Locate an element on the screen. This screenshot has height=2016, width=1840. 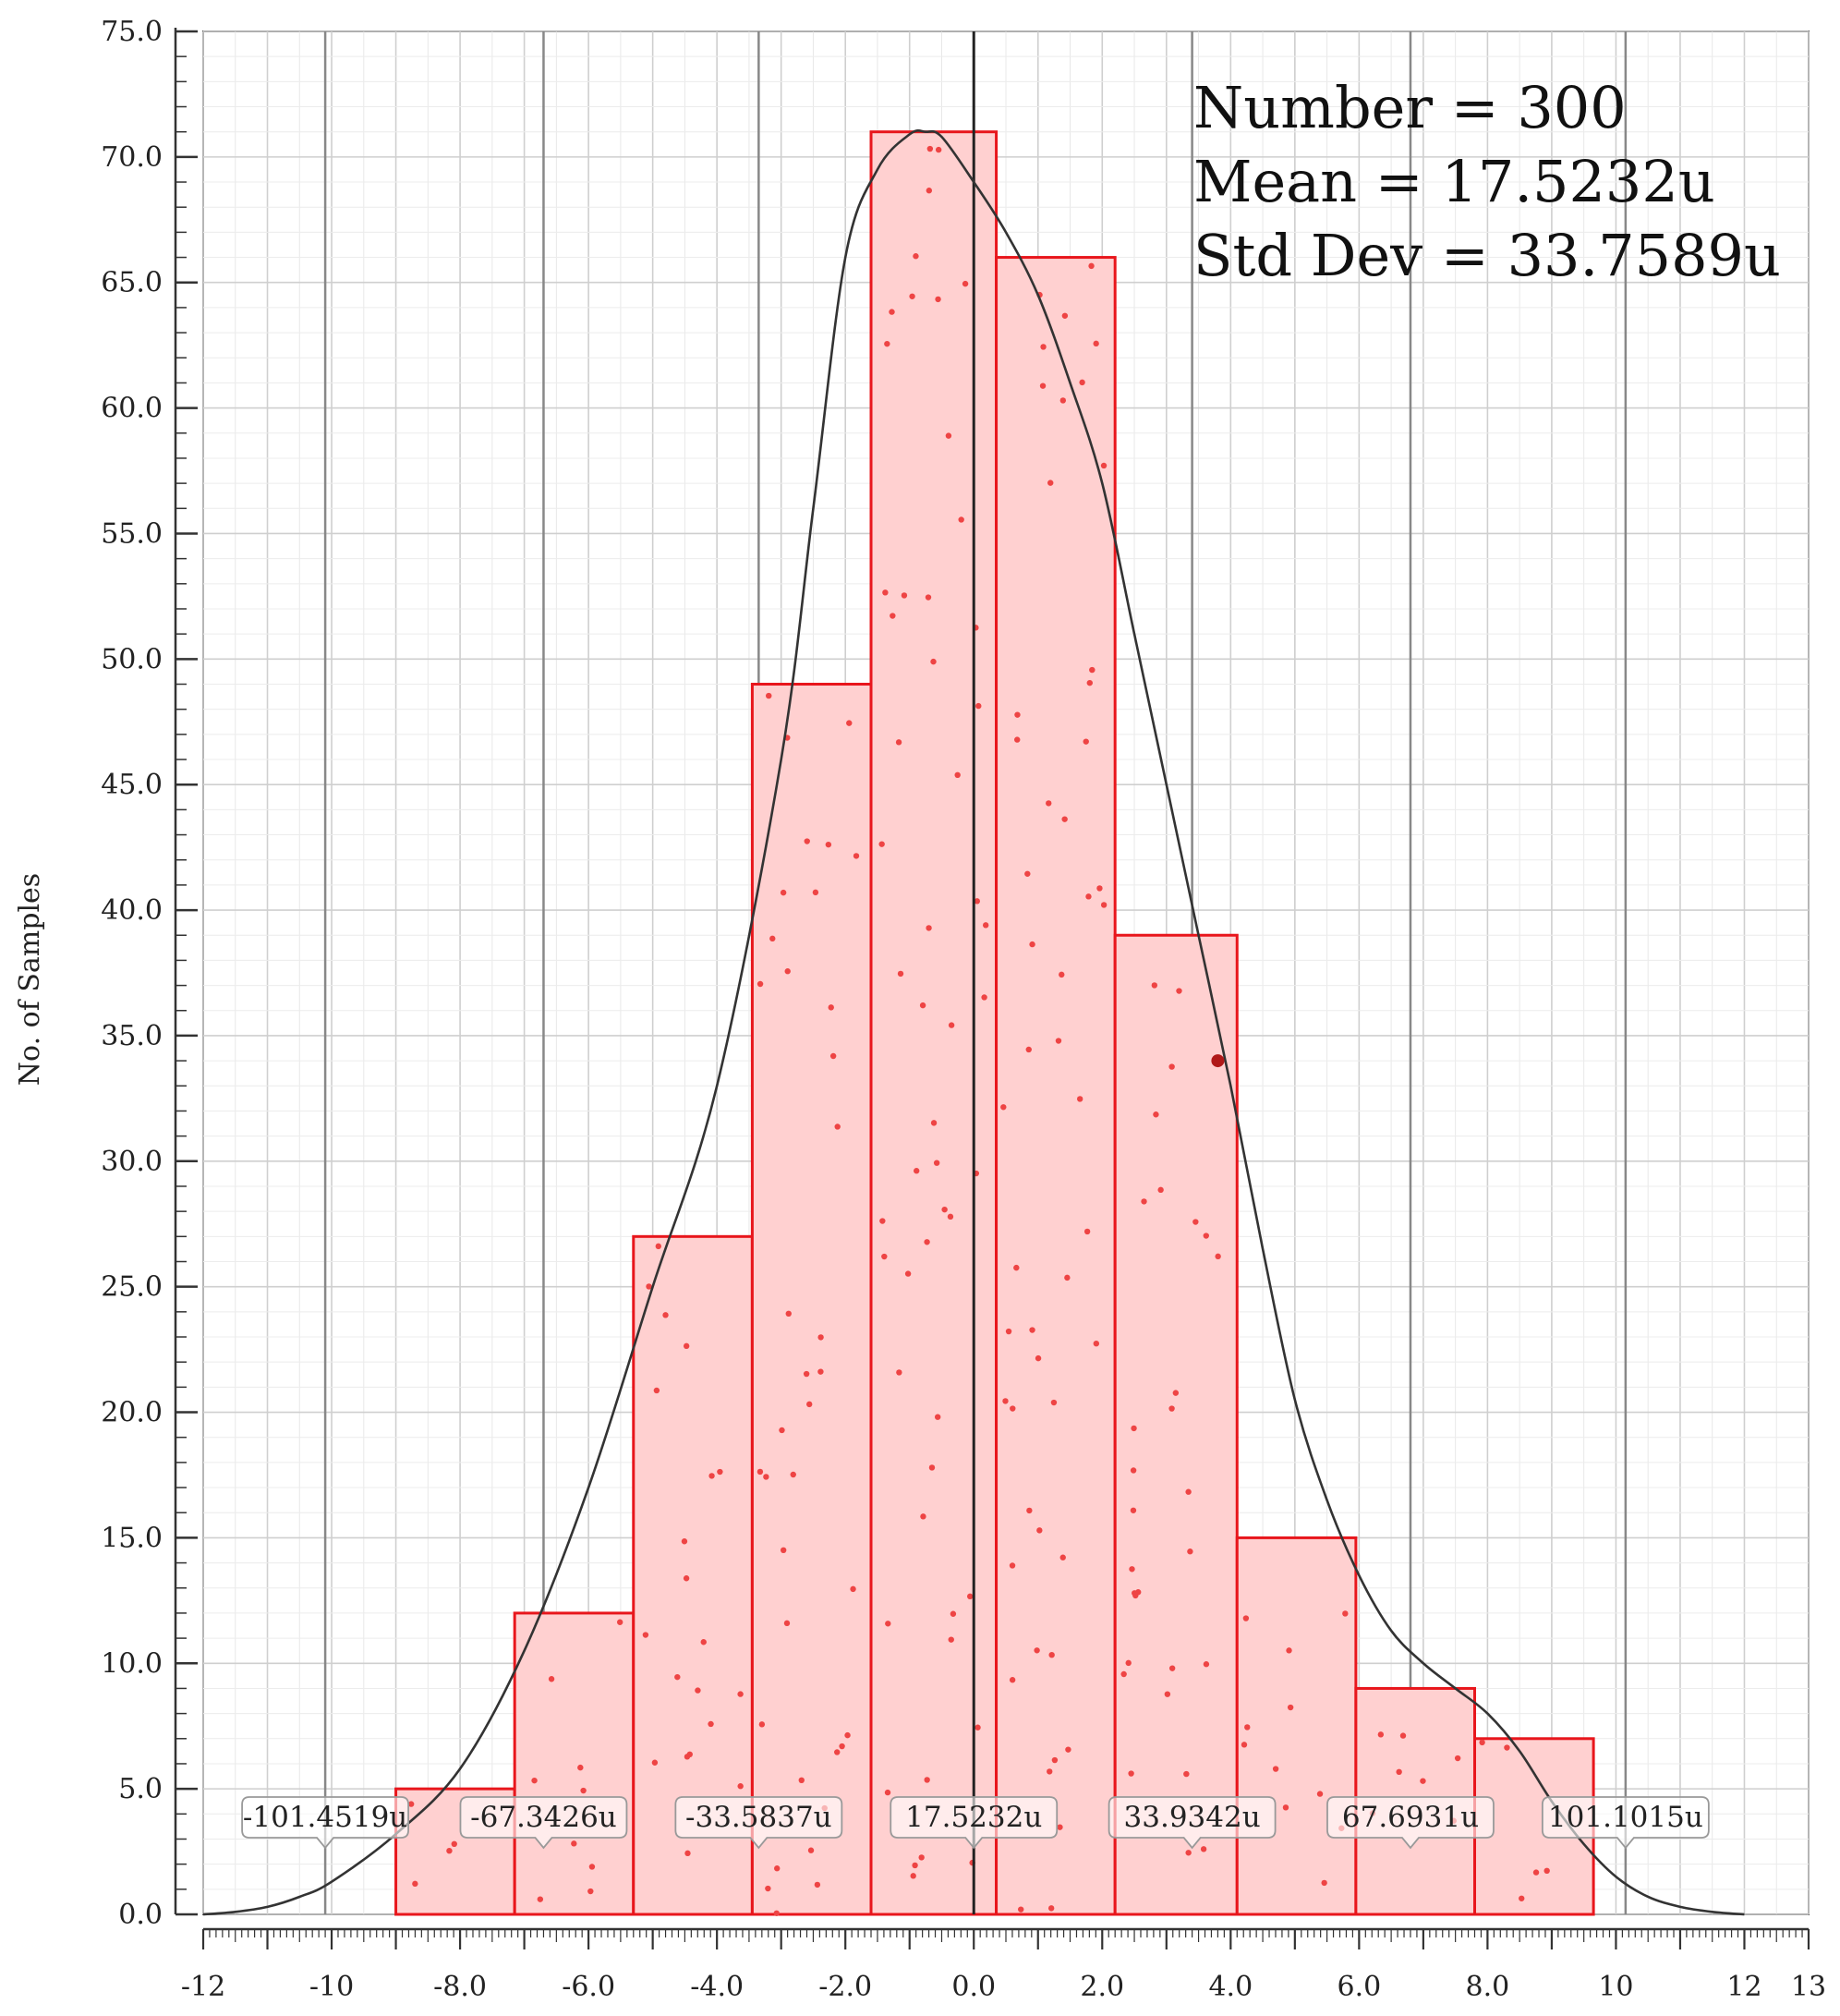
y-tick-label: 15.0 is located at coordinates (132, 1538).